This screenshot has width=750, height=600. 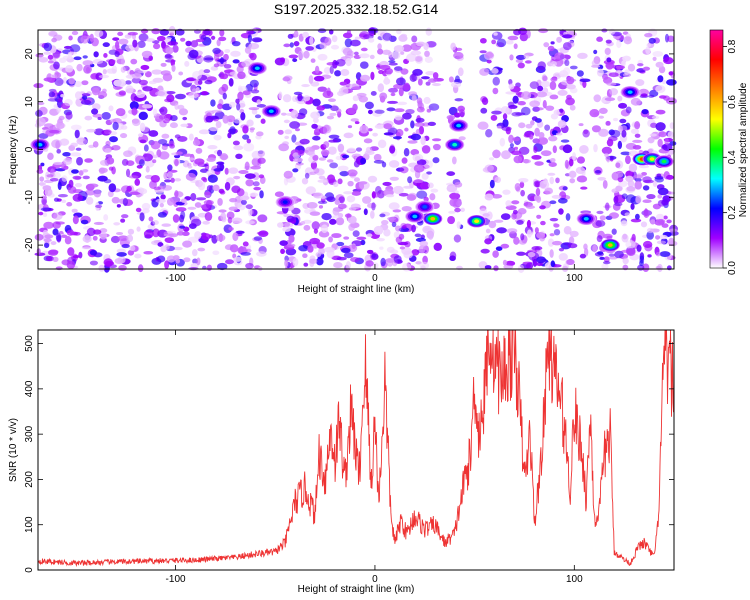 What do you see at coordinates (29, 570) in the screenshot?
I see `snr-y-tick-label: 0` at bounding box center [29, 570].